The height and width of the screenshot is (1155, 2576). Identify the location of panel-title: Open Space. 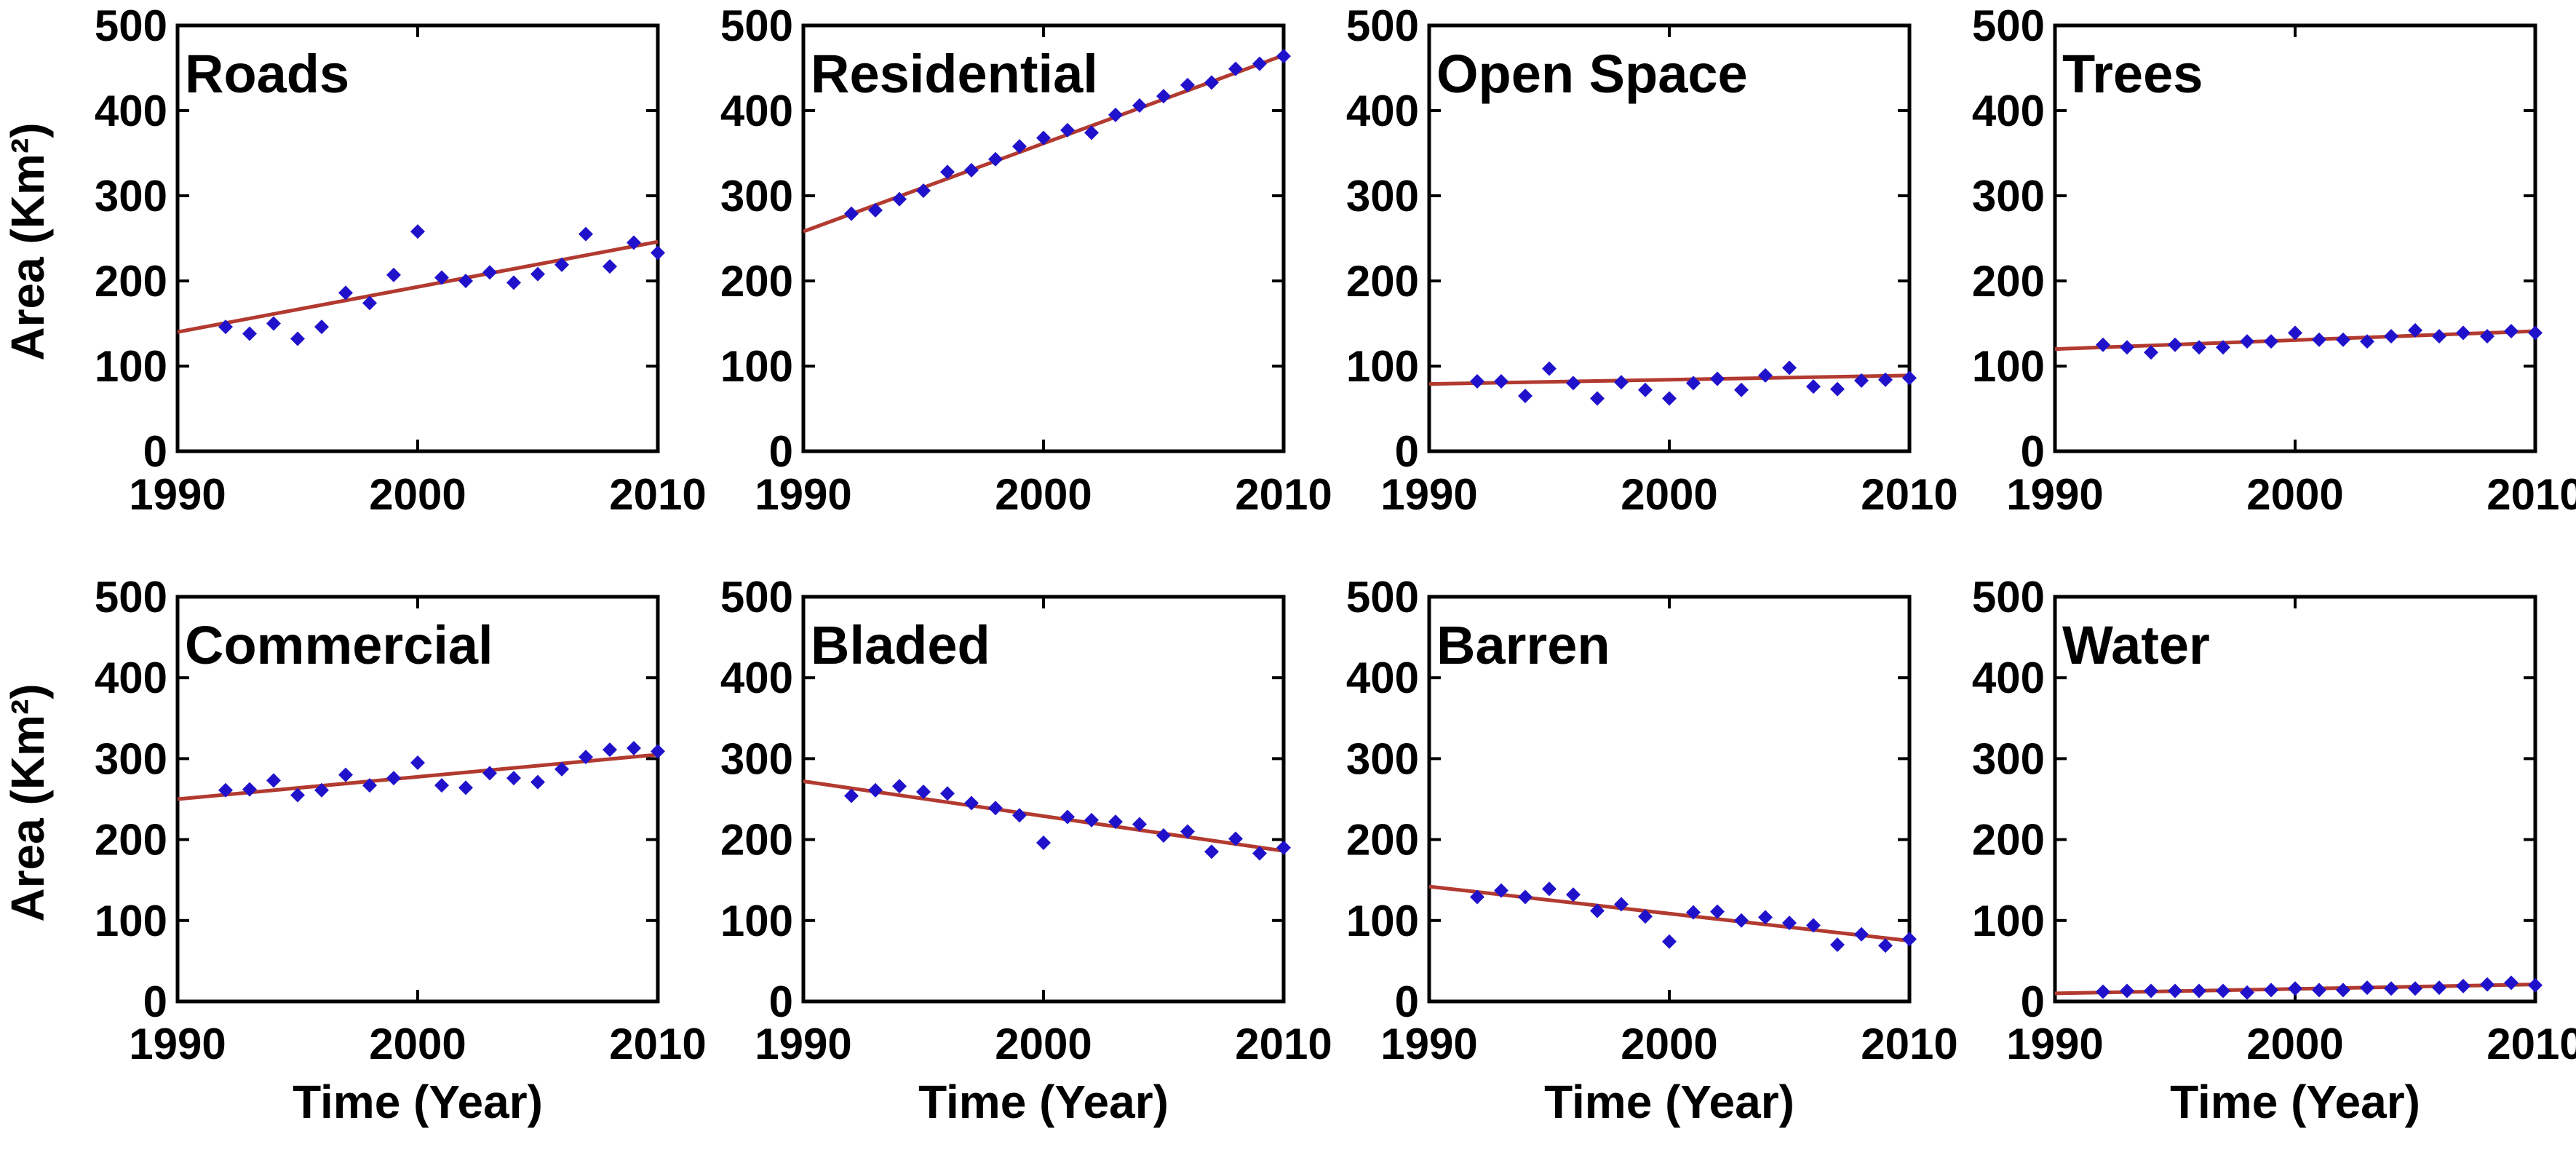
(1592, 74).